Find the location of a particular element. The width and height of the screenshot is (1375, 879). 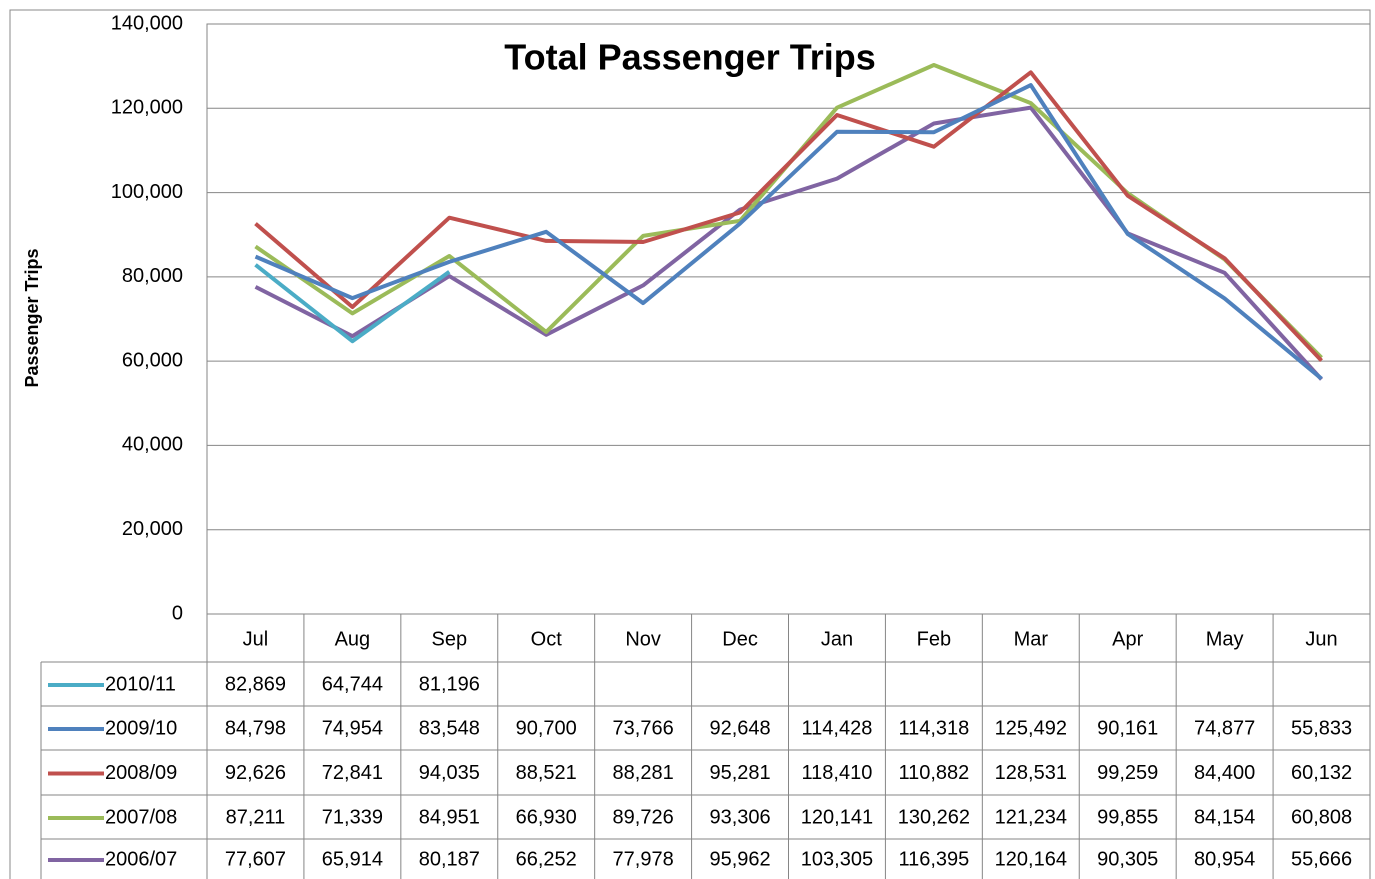

x-tick-label: Mar is located at coordinates (1031, 639).